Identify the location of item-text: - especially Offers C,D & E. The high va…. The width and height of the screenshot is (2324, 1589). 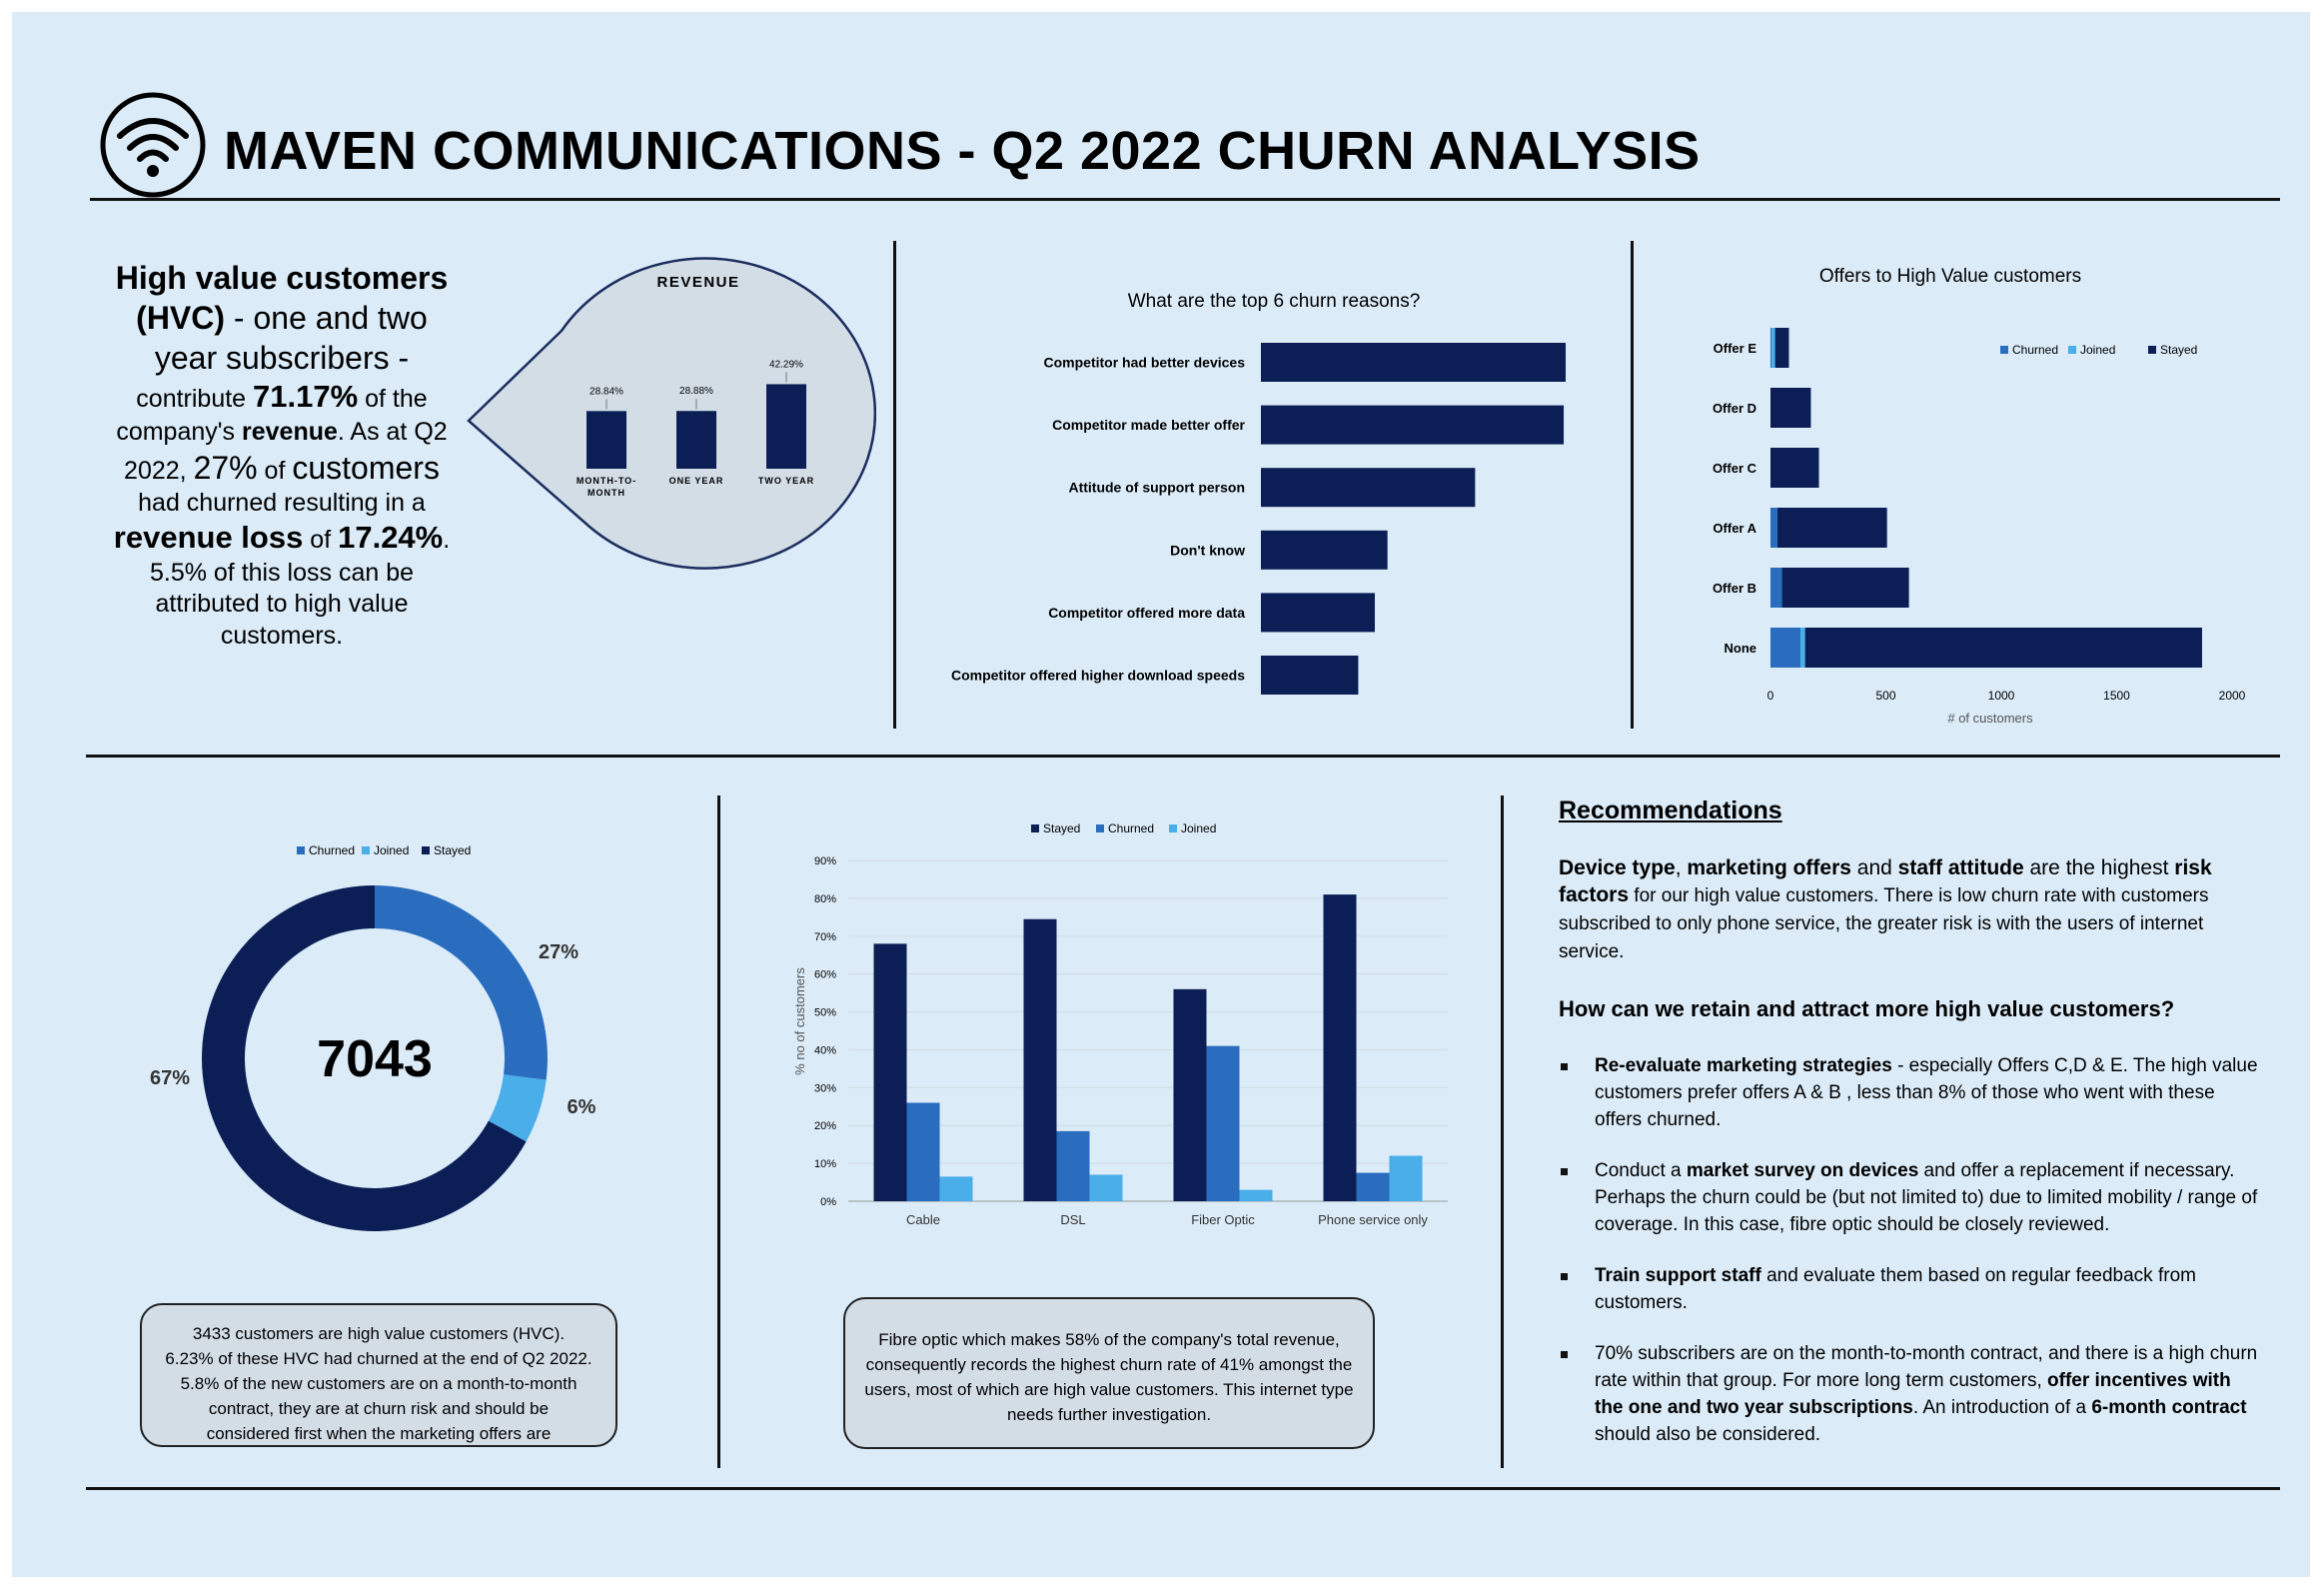
(1926, 1092).